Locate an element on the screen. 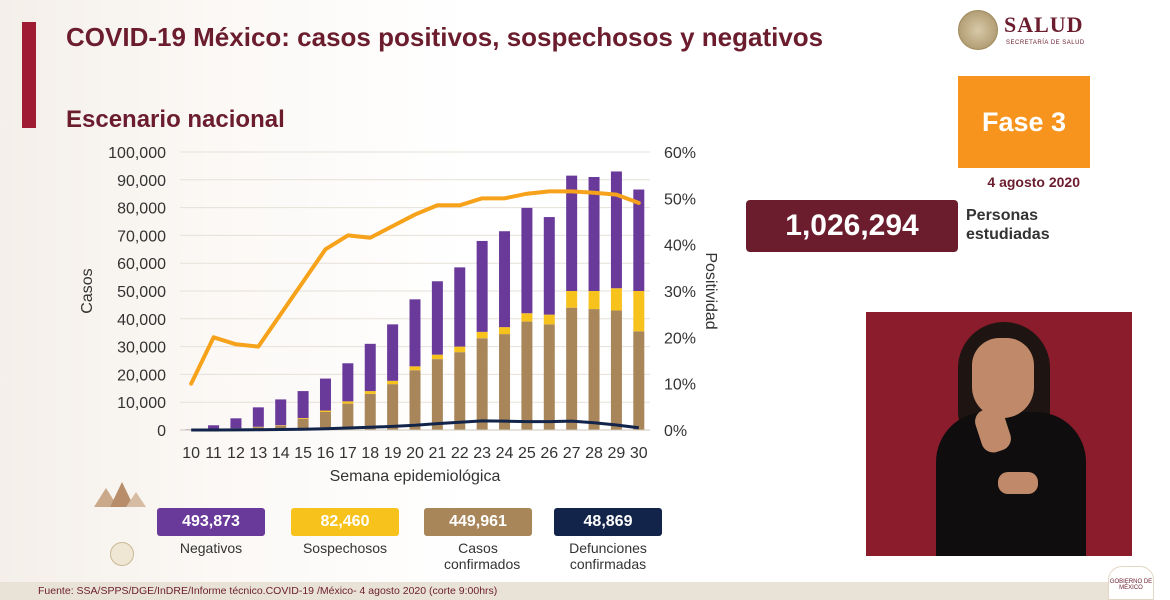  defunciones-line is located at coordinates (415, 425).